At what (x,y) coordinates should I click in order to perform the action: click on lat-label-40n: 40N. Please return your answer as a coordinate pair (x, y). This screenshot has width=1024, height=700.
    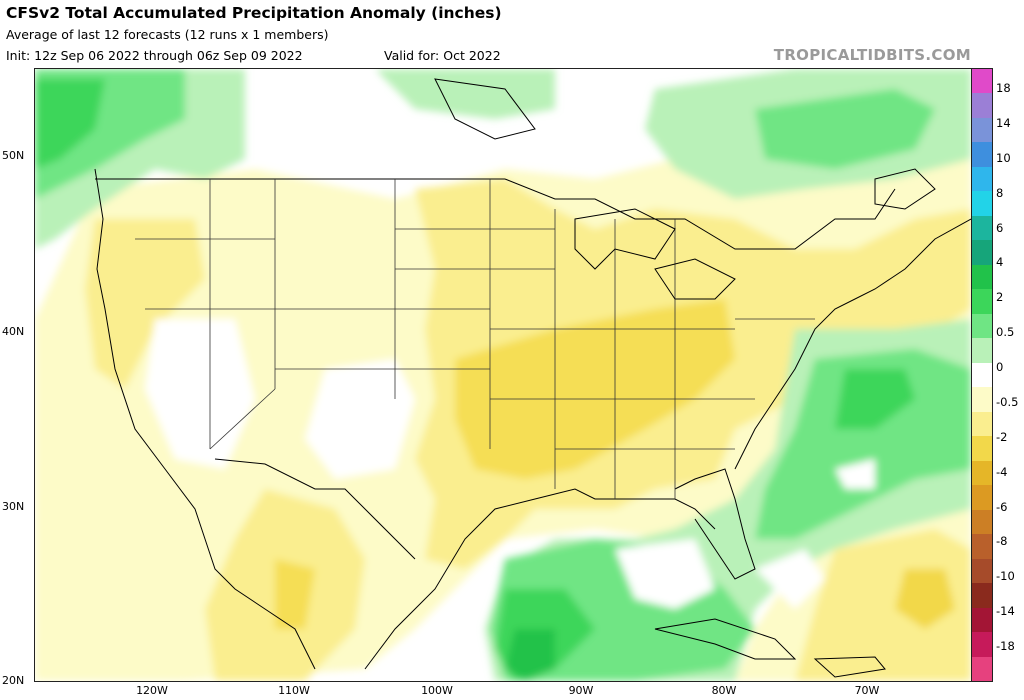
    Looking at the image, I should click on (13, 331).